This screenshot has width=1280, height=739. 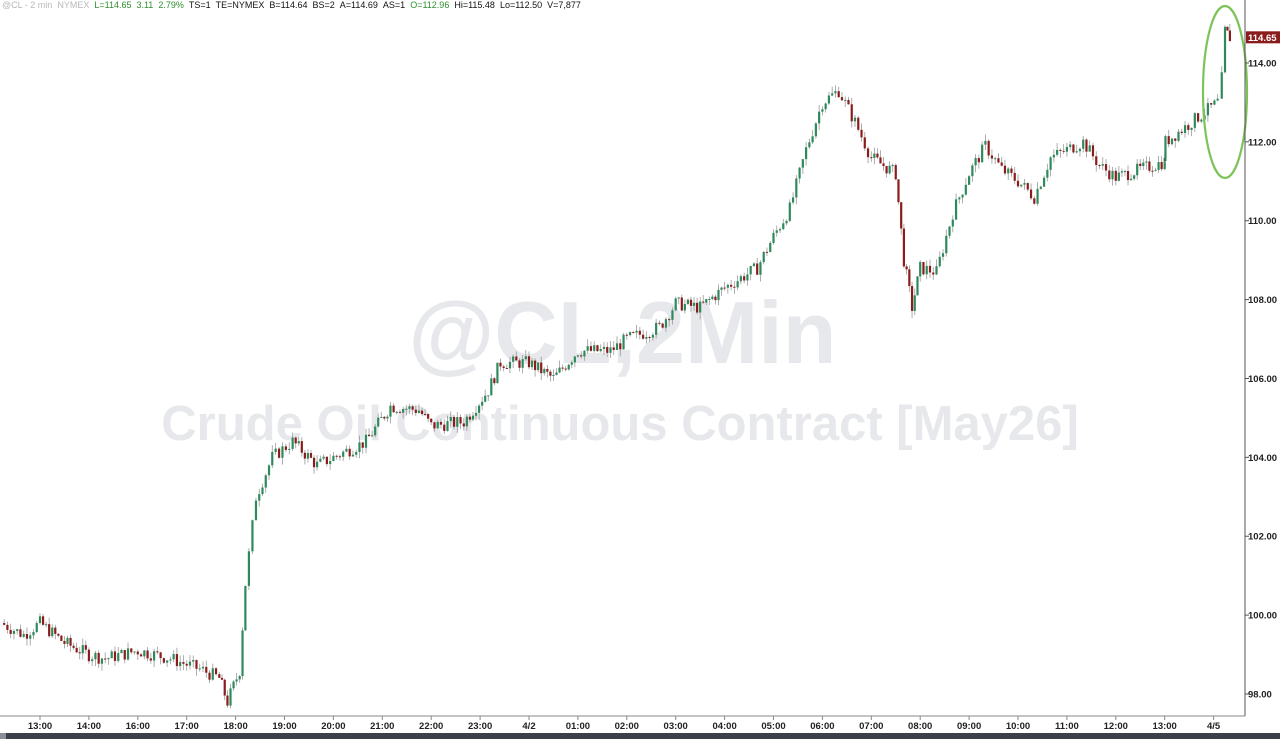 I want to click on time-tick-label: 14:00, so click(x=89, y=726).